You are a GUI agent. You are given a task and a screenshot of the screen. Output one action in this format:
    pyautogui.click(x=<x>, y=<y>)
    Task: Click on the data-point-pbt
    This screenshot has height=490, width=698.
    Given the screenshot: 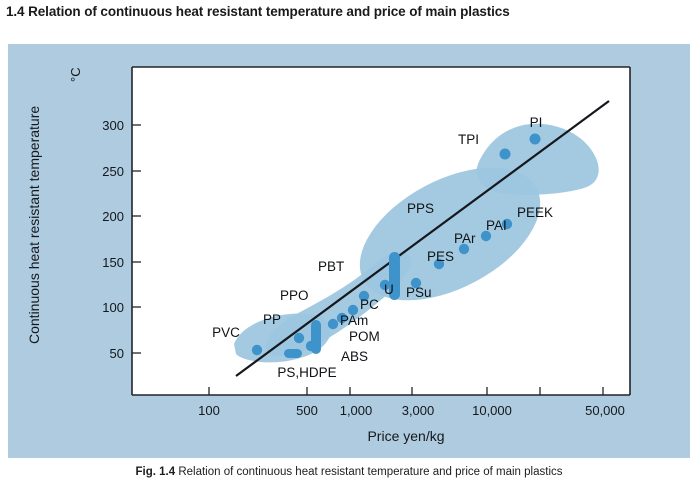 What is the action you would take?
    pyautogui.click(x=364, y=296)
    